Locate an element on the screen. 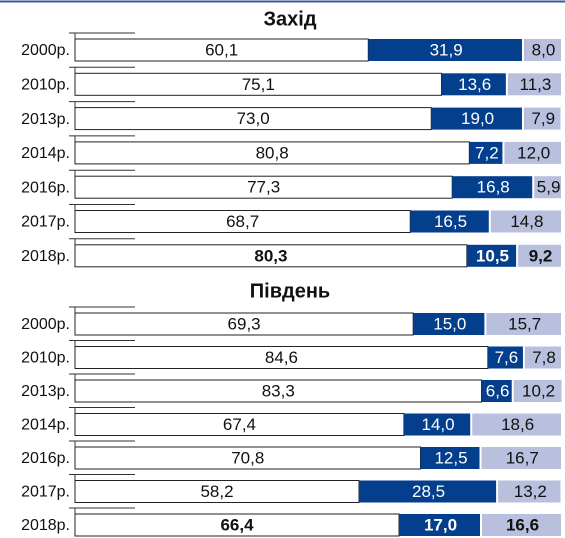  value-label: 5,9 is located at coordinates (549, 187).